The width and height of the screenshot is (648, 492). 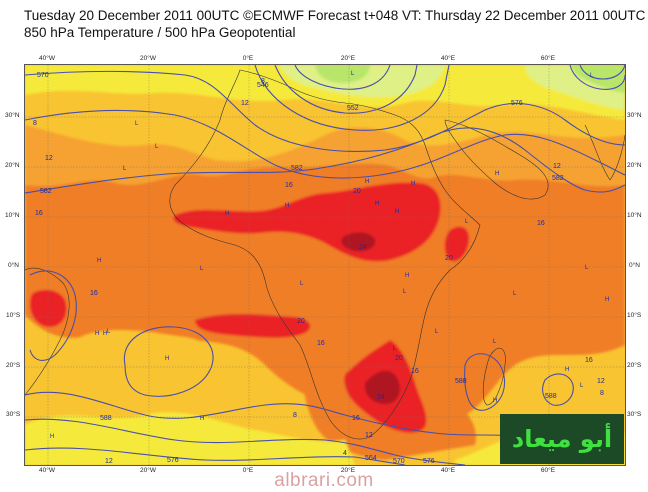 I want to click on temp-label-12-southatl: 12, so click(x=109, y=461).